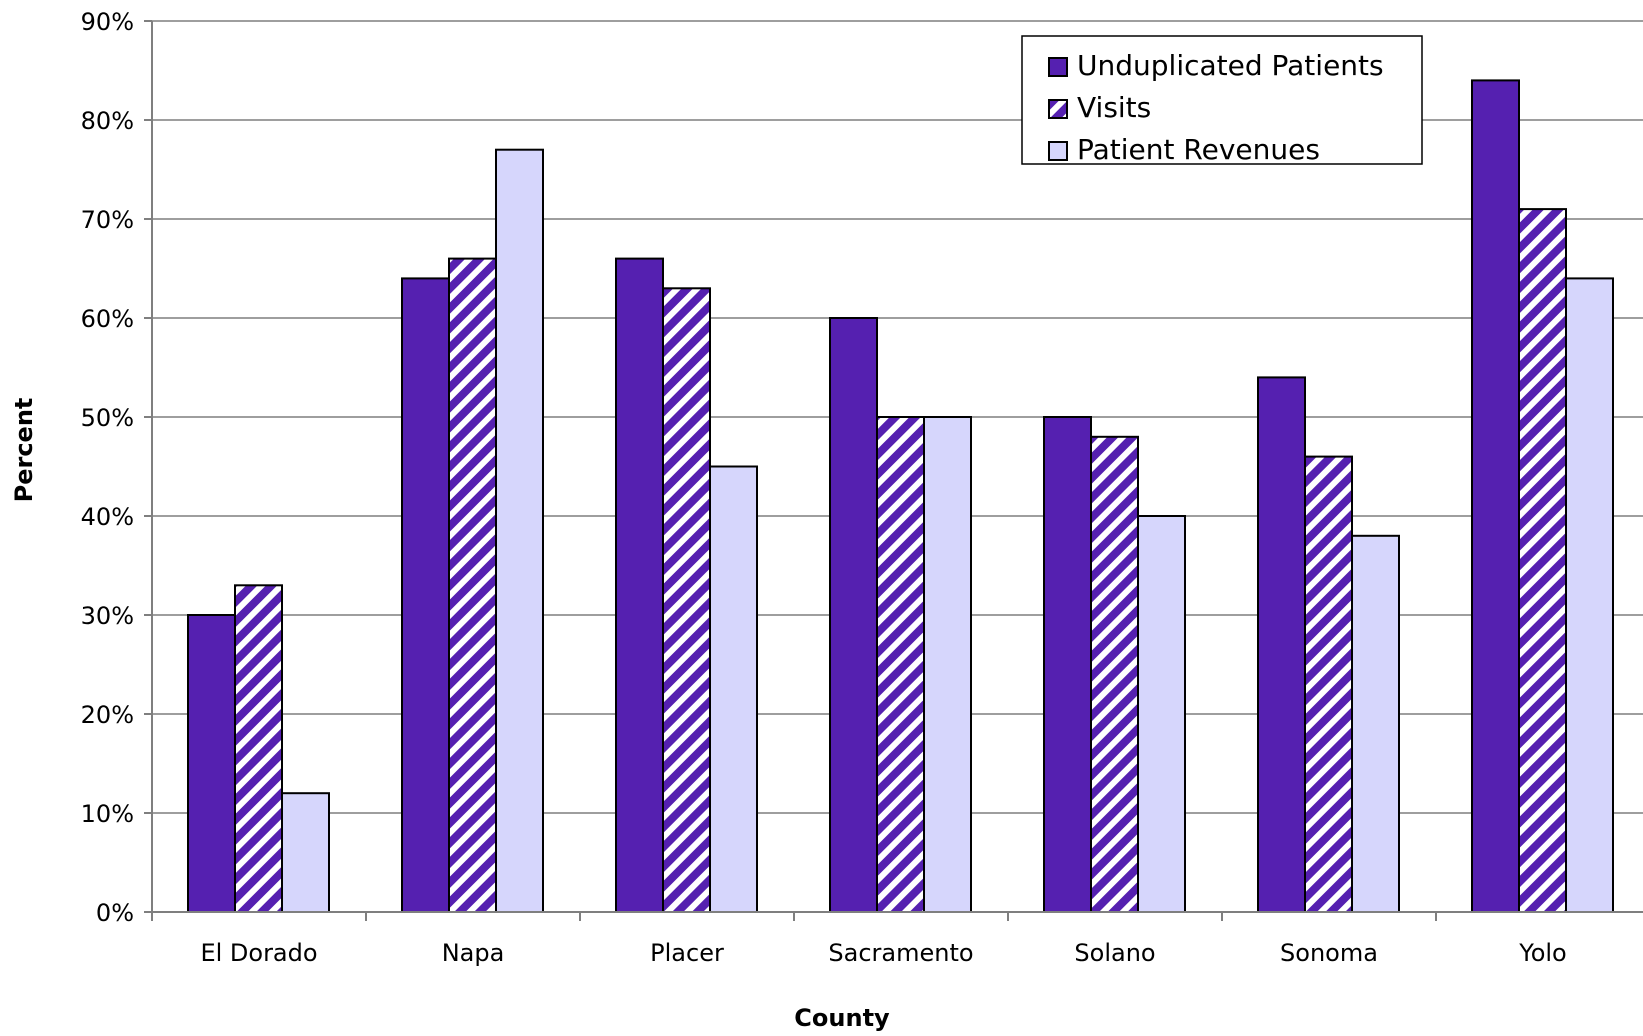  I want to click on bar-unduplicated-patients-placer, so click(639, 585).